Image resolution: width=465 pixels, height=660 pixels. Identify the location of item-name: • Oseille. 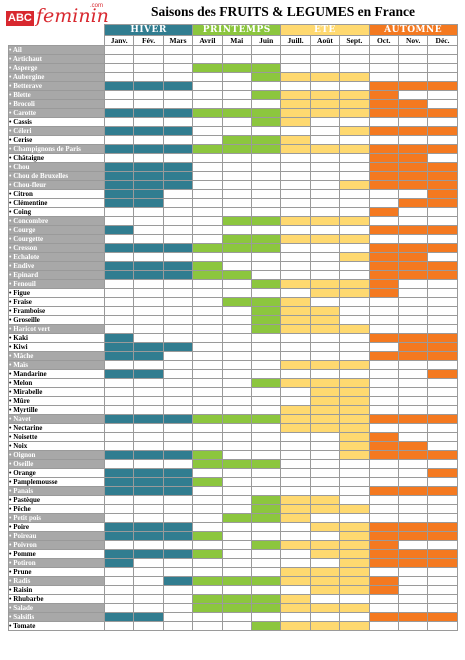
(56, 464).